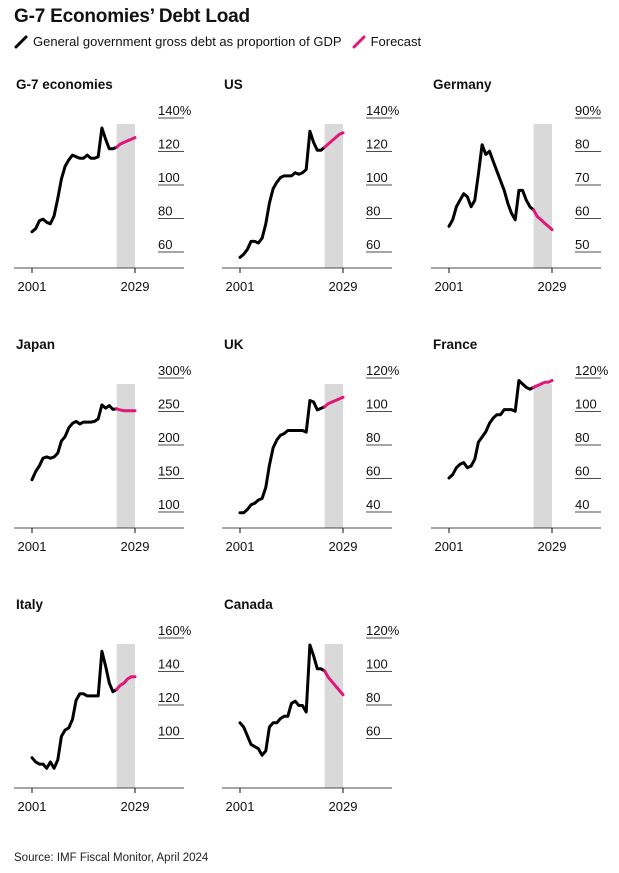 This screenshot has height=873, width=619. I want to click on panel-chart: UK 120% 100 80 60 40 2001 2029, so click(311, 445).